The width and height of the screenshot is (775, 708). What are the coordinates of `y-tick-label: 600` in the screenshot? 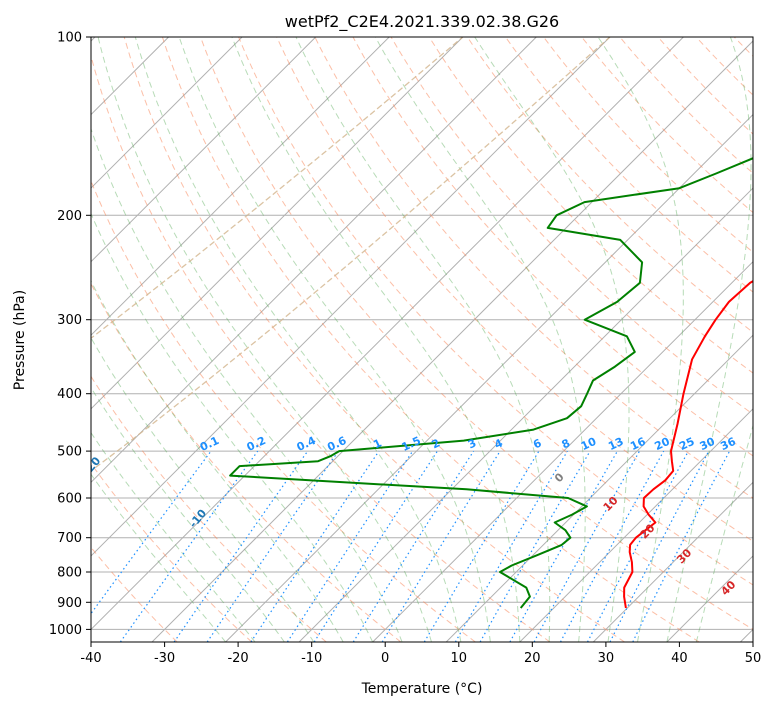 It's located at (69, 499).